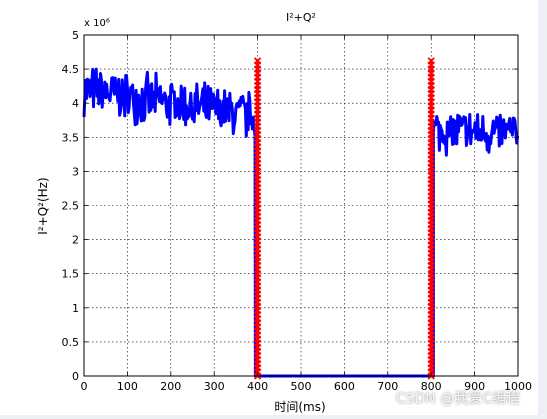 Image resolution: width=547 pixels, height=419 pixels. What do you see at coordinates (301, 386) in the screenshot?
I see `x-tick-label: 500` at bounding box center [301, 386].